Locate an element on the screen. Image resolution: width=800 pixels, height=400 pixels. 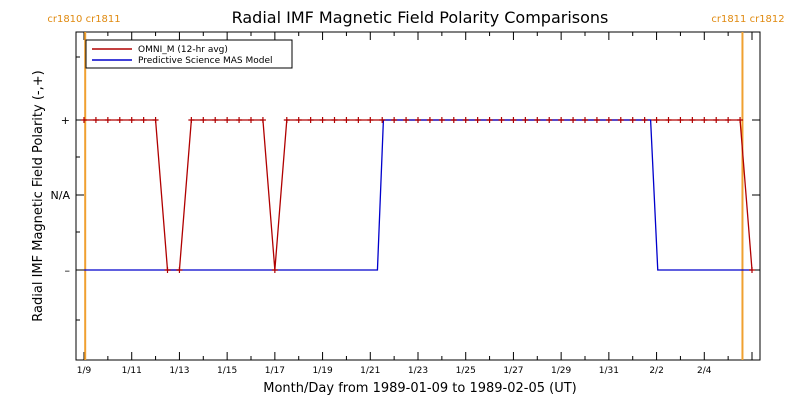
x-tick-label: 1/31 is located at coordinates (609, 371).